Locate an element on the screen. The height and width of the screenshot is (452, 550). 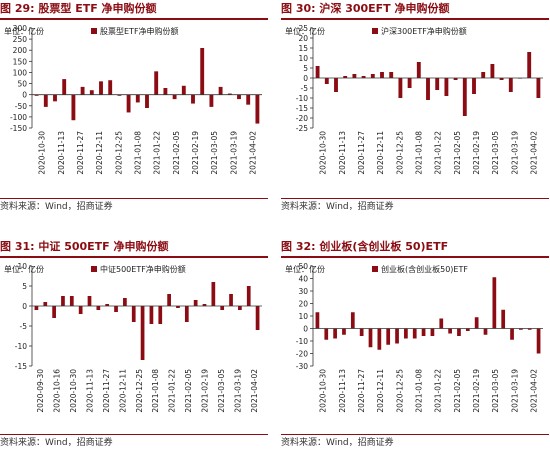
y-tick-label: 150 is located at coordinates (20, 61).